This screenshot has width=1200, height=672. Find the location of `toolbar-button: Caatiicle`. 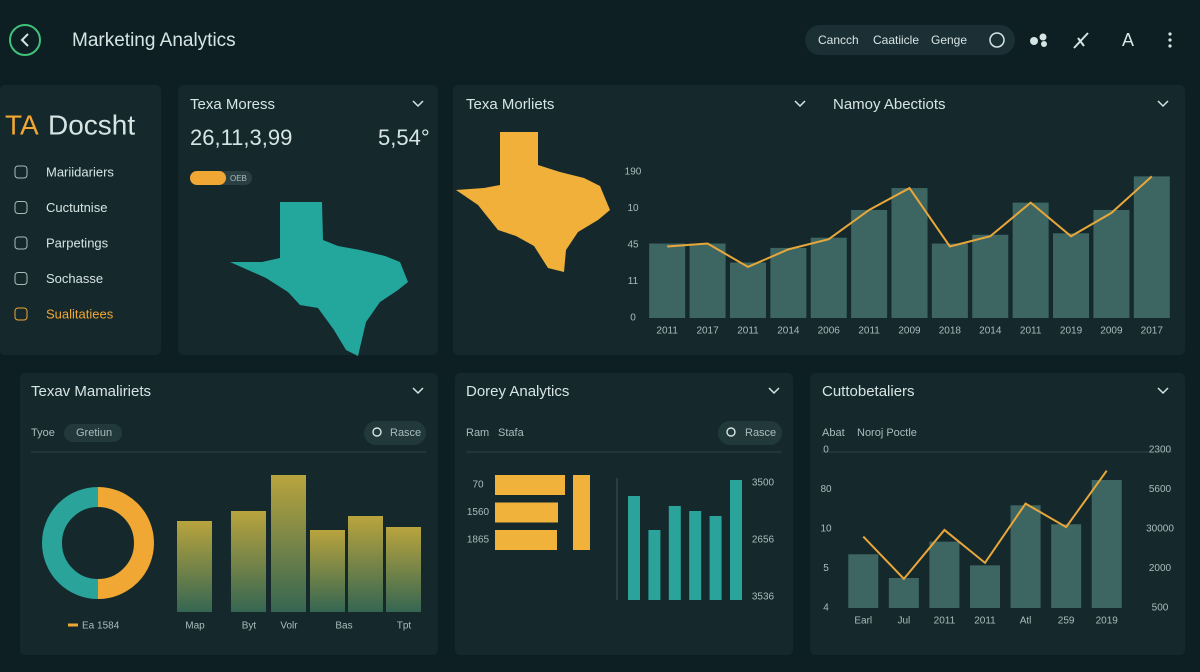

toolbar-button: Caatiicle is located at coordinates (896, 40).